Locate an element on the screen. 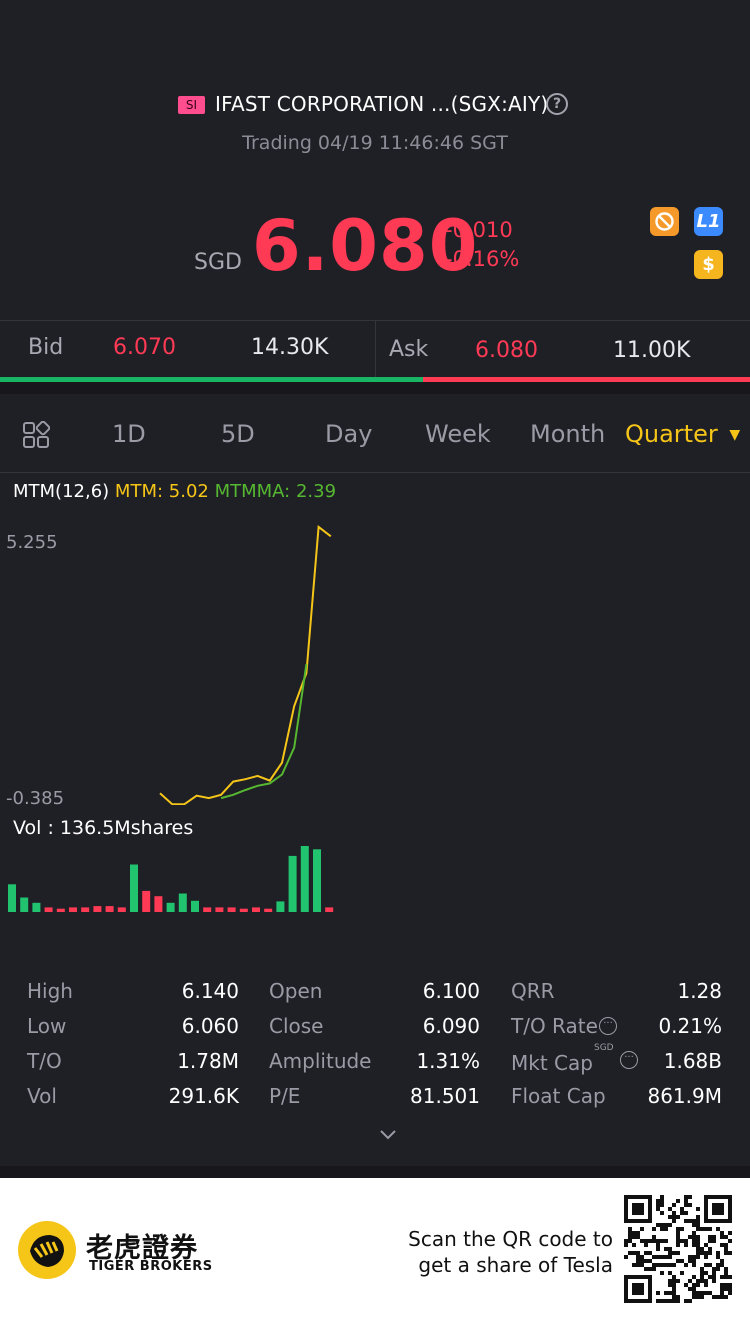 The image size is (750, 1324). tiger-logo-icon is located at coordinates (47, 1250).